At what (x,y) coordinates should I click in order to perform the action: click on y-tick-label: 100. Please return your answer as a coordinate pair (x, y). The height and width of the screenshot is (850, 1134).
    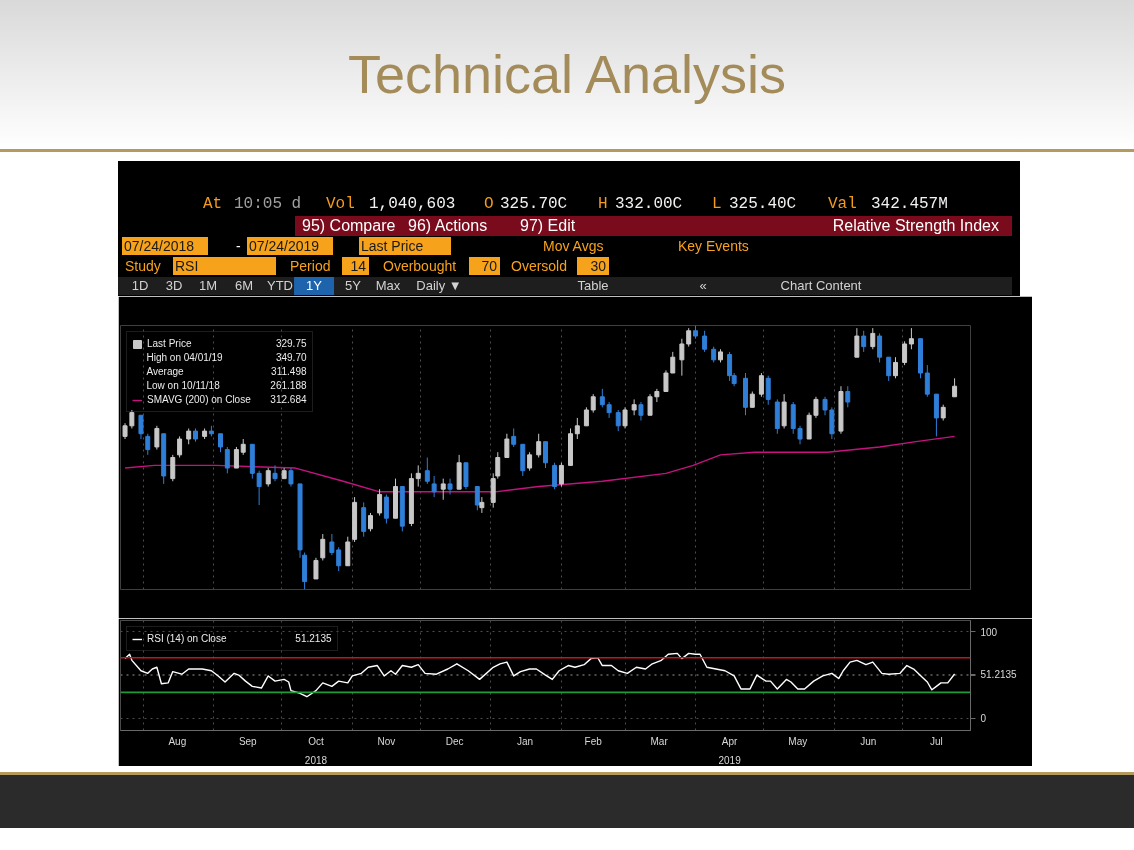
    Looking at the image, I should click on (989, 632).